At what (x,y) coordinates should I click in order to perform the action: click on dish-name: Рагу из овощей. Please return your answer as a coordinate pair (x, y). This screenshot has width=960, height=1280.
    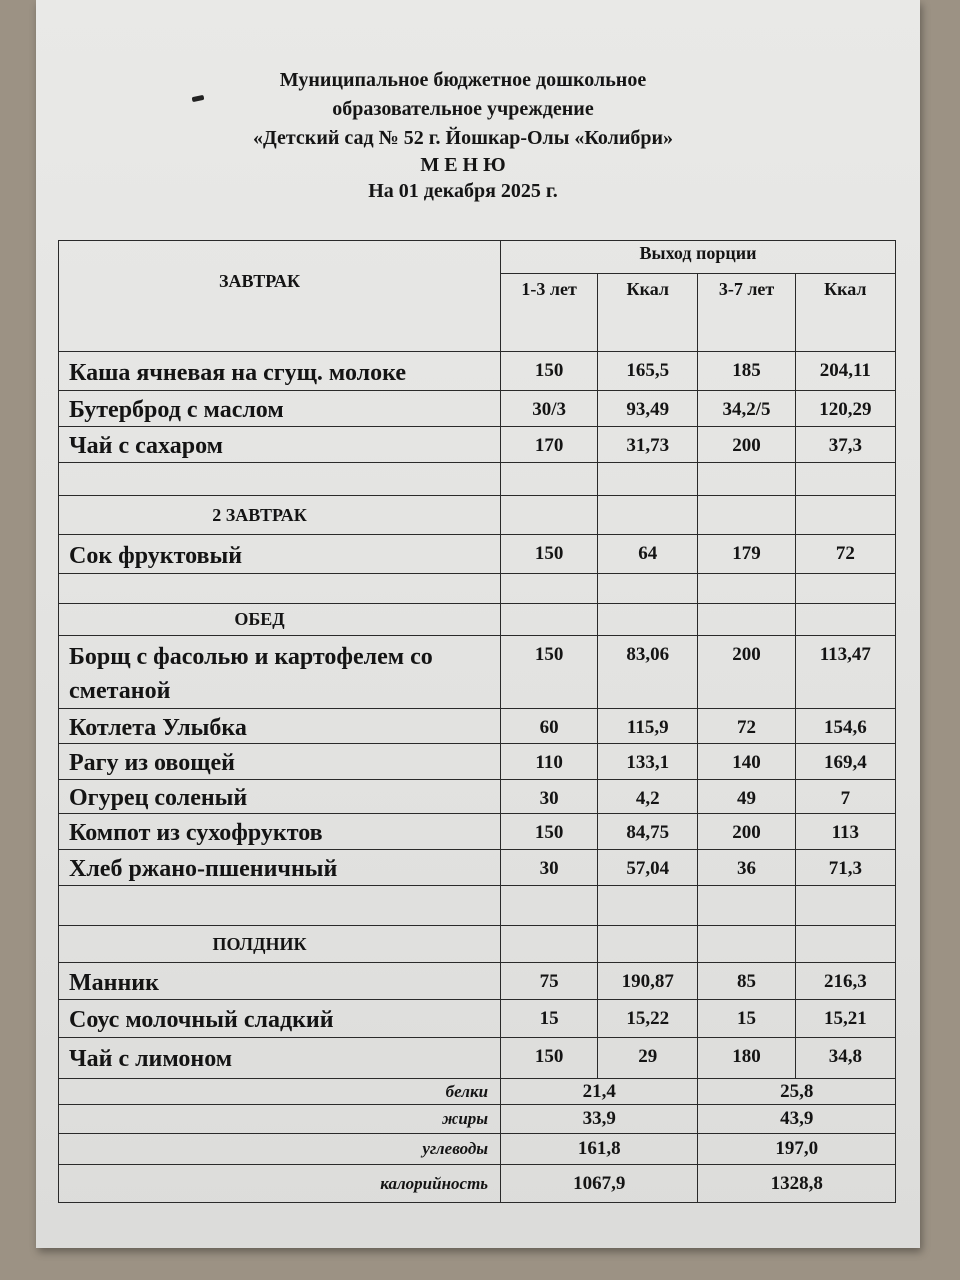
    Looking at the image, I should click on (279, 761).